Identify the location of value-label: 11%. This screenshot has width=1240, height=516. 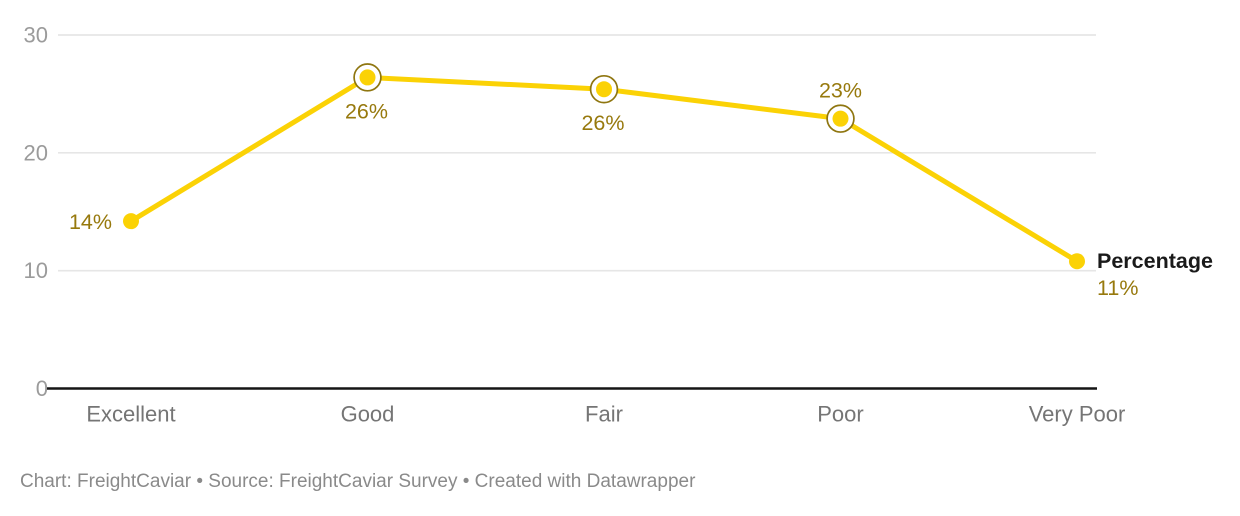
(1117, 288).